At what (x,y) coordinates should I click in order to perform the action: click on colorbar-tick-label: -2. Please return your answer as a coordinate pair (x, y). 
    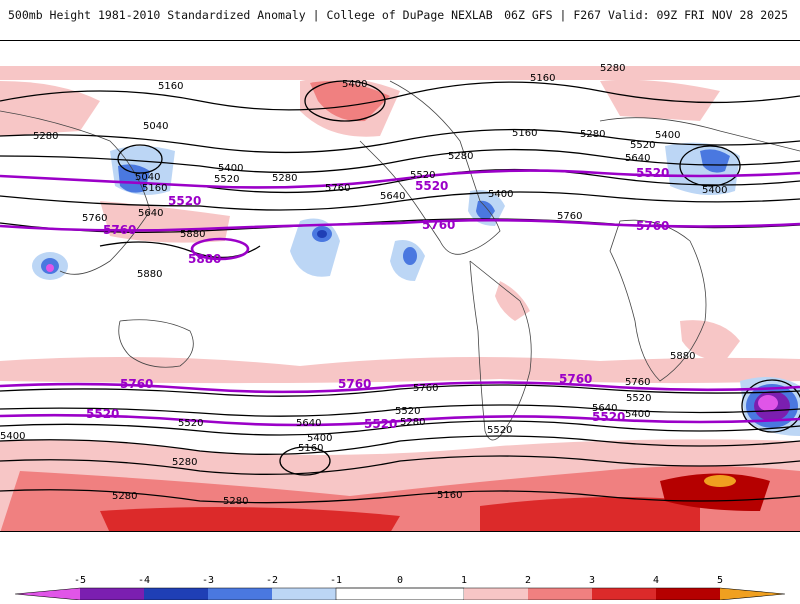
    Looking at the image, I should click on (272, 580).